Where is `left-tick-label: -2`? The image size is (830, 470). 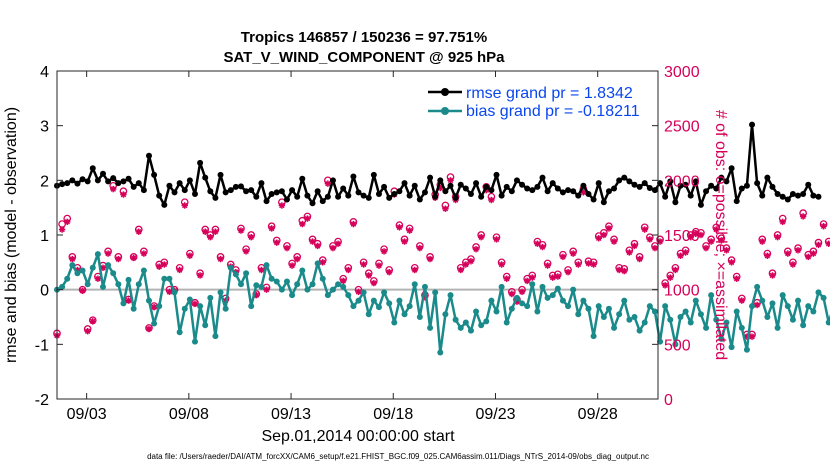
left-tick-label: -2 is located at coordinates (42, 400).